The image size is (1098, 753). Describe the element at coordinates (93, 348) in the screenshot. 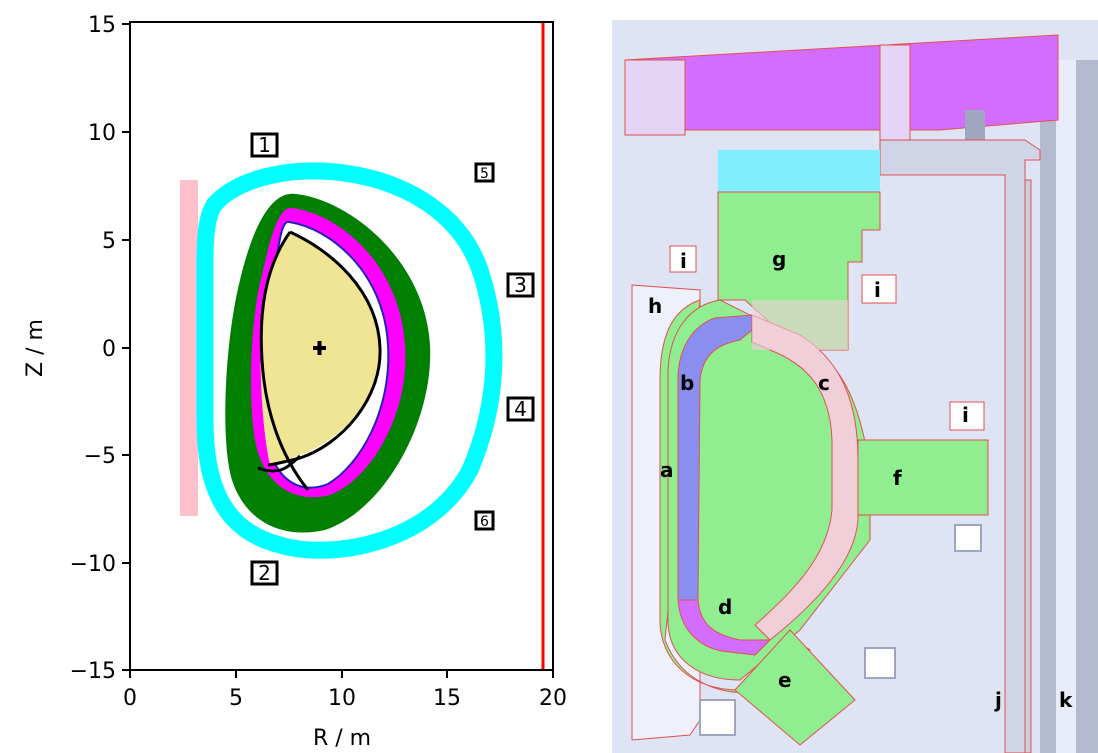

I see `y-tick-labels: 15 10 5 0 −5 −10 −15` at that location.